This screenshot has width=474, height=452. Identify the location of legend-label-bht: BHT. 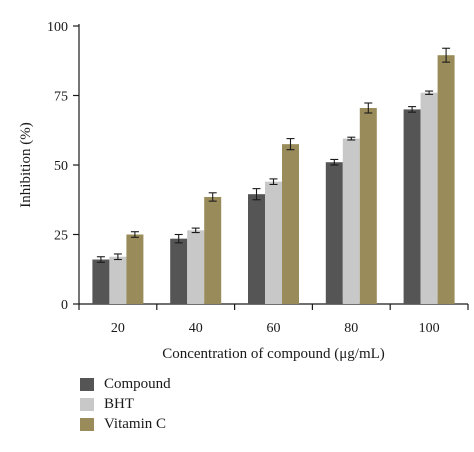
(119, 403).